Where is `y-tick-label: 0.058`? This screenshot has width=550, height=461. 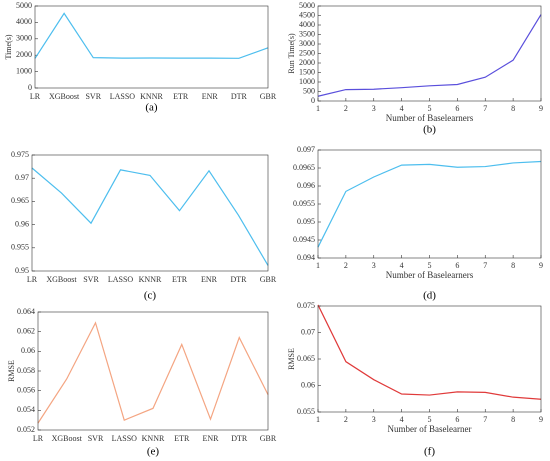
y-tick-label: 0.058 is located at coordinates (26, 370).